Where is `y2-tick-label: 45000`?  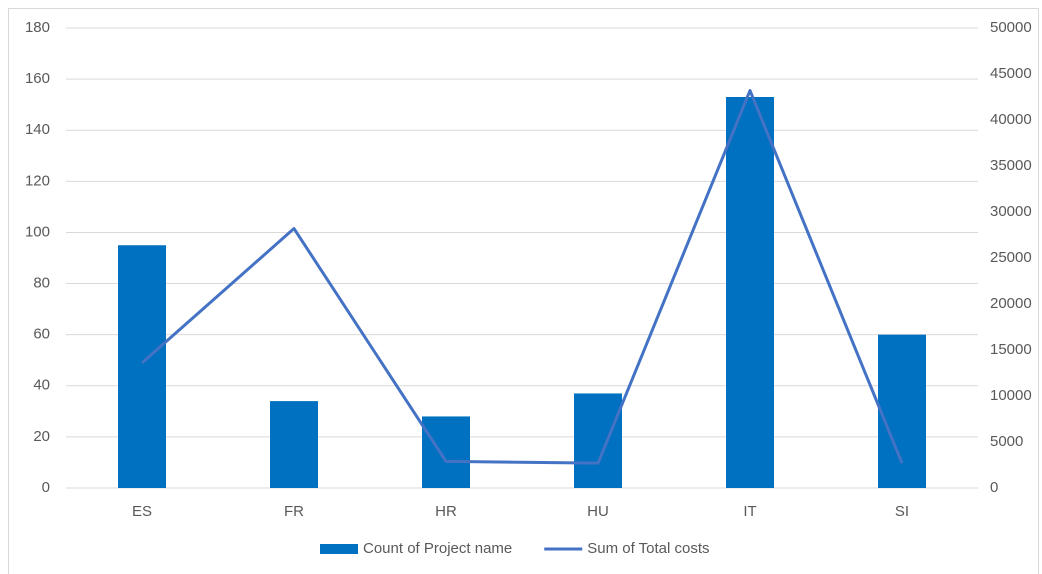 y2-tick-label: 45000 is located at coordinates (1011, 73).